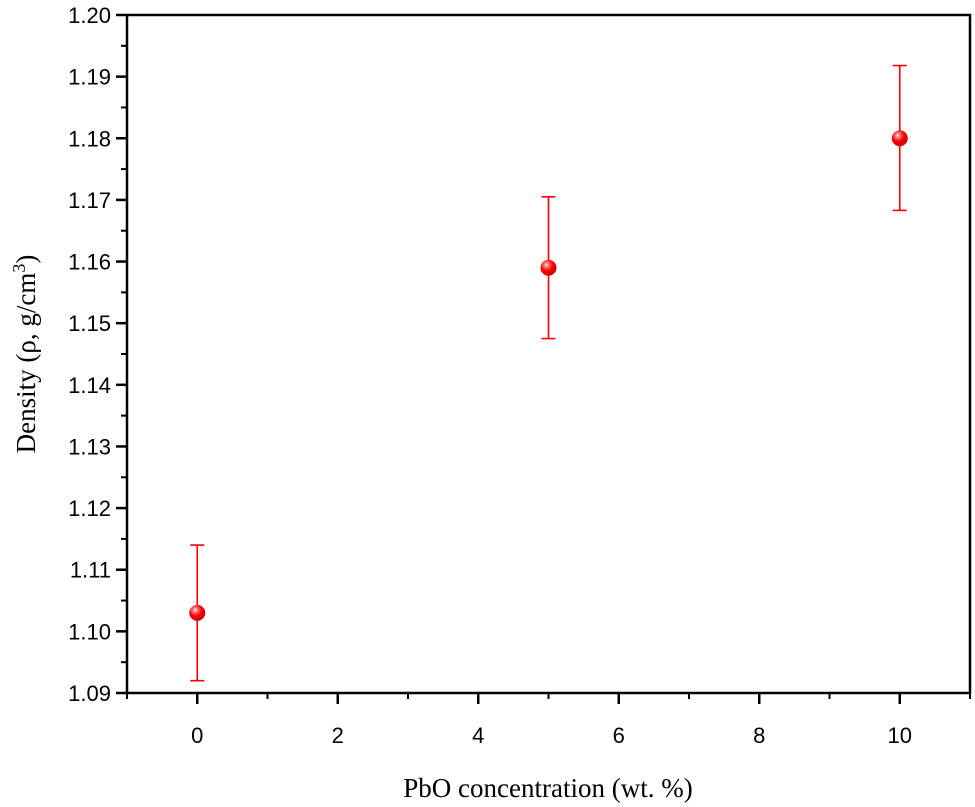 This screenshot has height=807, width=975. What do you see at coordinates (548, 720) in the screenshot?
I see `x-axis: 0 2 4 6 8 10` at bounding box center [548, 720].